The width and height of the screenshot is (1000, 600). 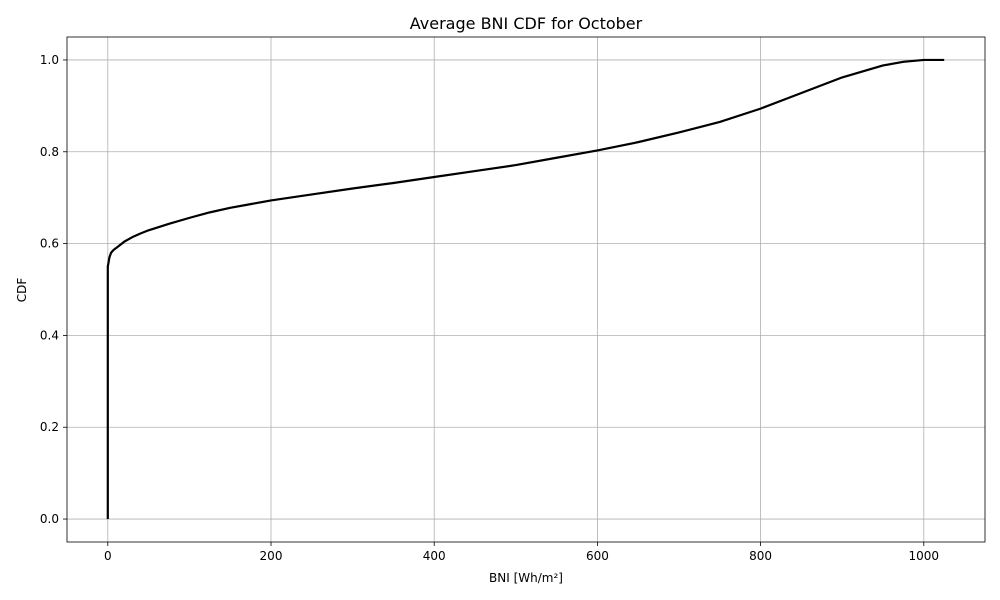 I want to click on y-tick-label: 0.2, so click(x=49, y=427).